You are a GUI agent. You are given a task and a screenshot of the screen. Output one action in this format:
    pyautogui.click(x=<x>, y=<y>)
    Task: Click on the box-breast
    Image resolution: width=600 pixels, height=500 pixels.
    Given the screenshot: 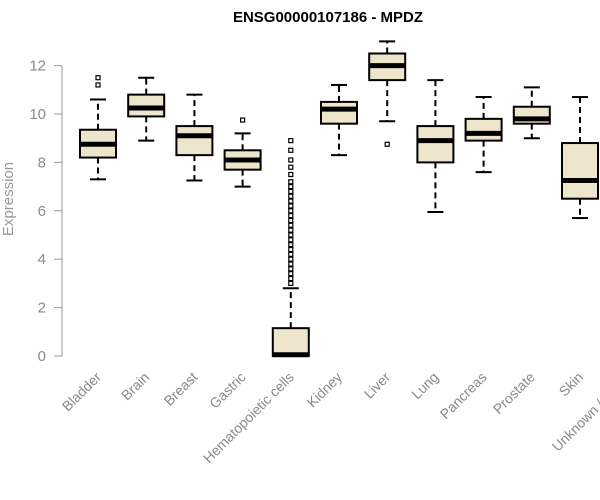 What is the action you would take?
    pyautogui.click(x=194, y=137)
    